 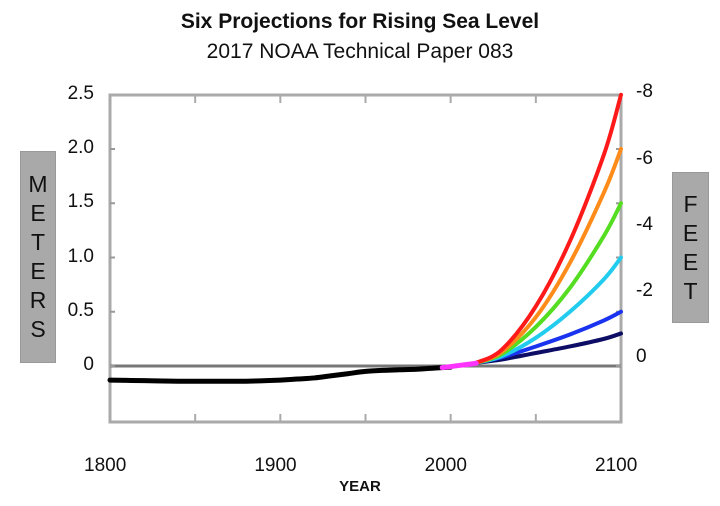 I want to click on x-tick-label: 1800, so click(x=105, y=465).